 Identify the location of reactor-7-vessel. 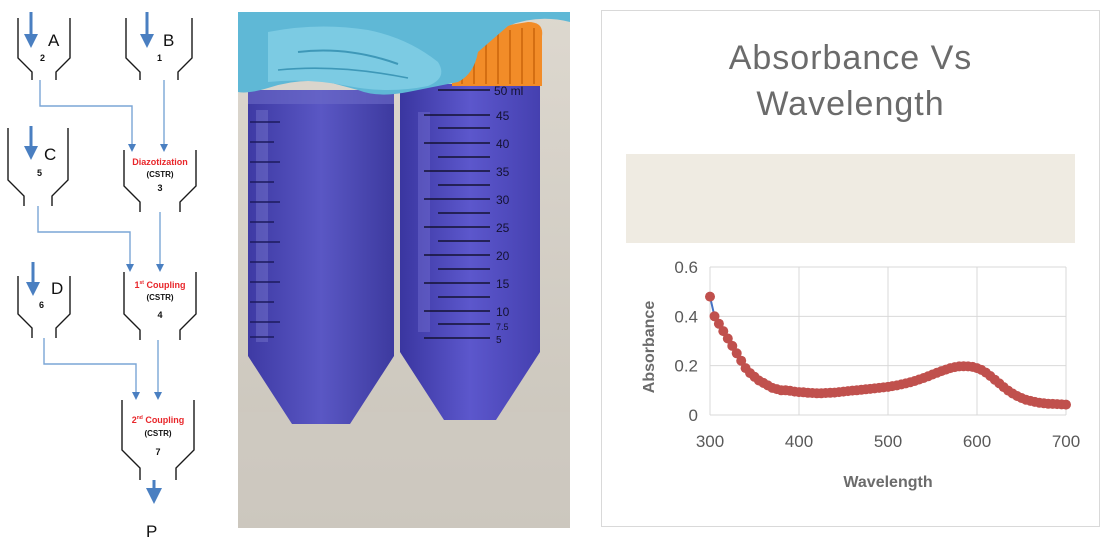
(158, 440).